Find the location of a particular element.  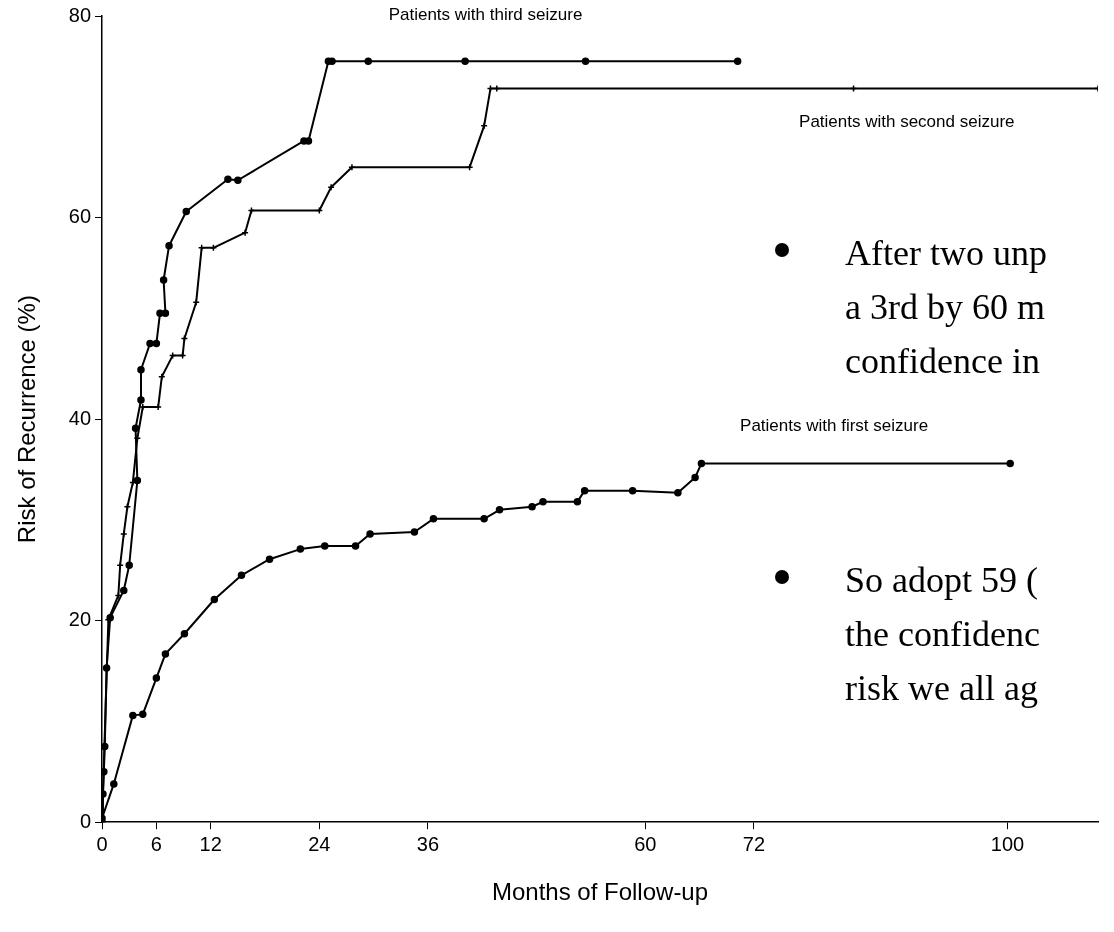

x-tick-label: 72 is located at coordinates (754, 843).